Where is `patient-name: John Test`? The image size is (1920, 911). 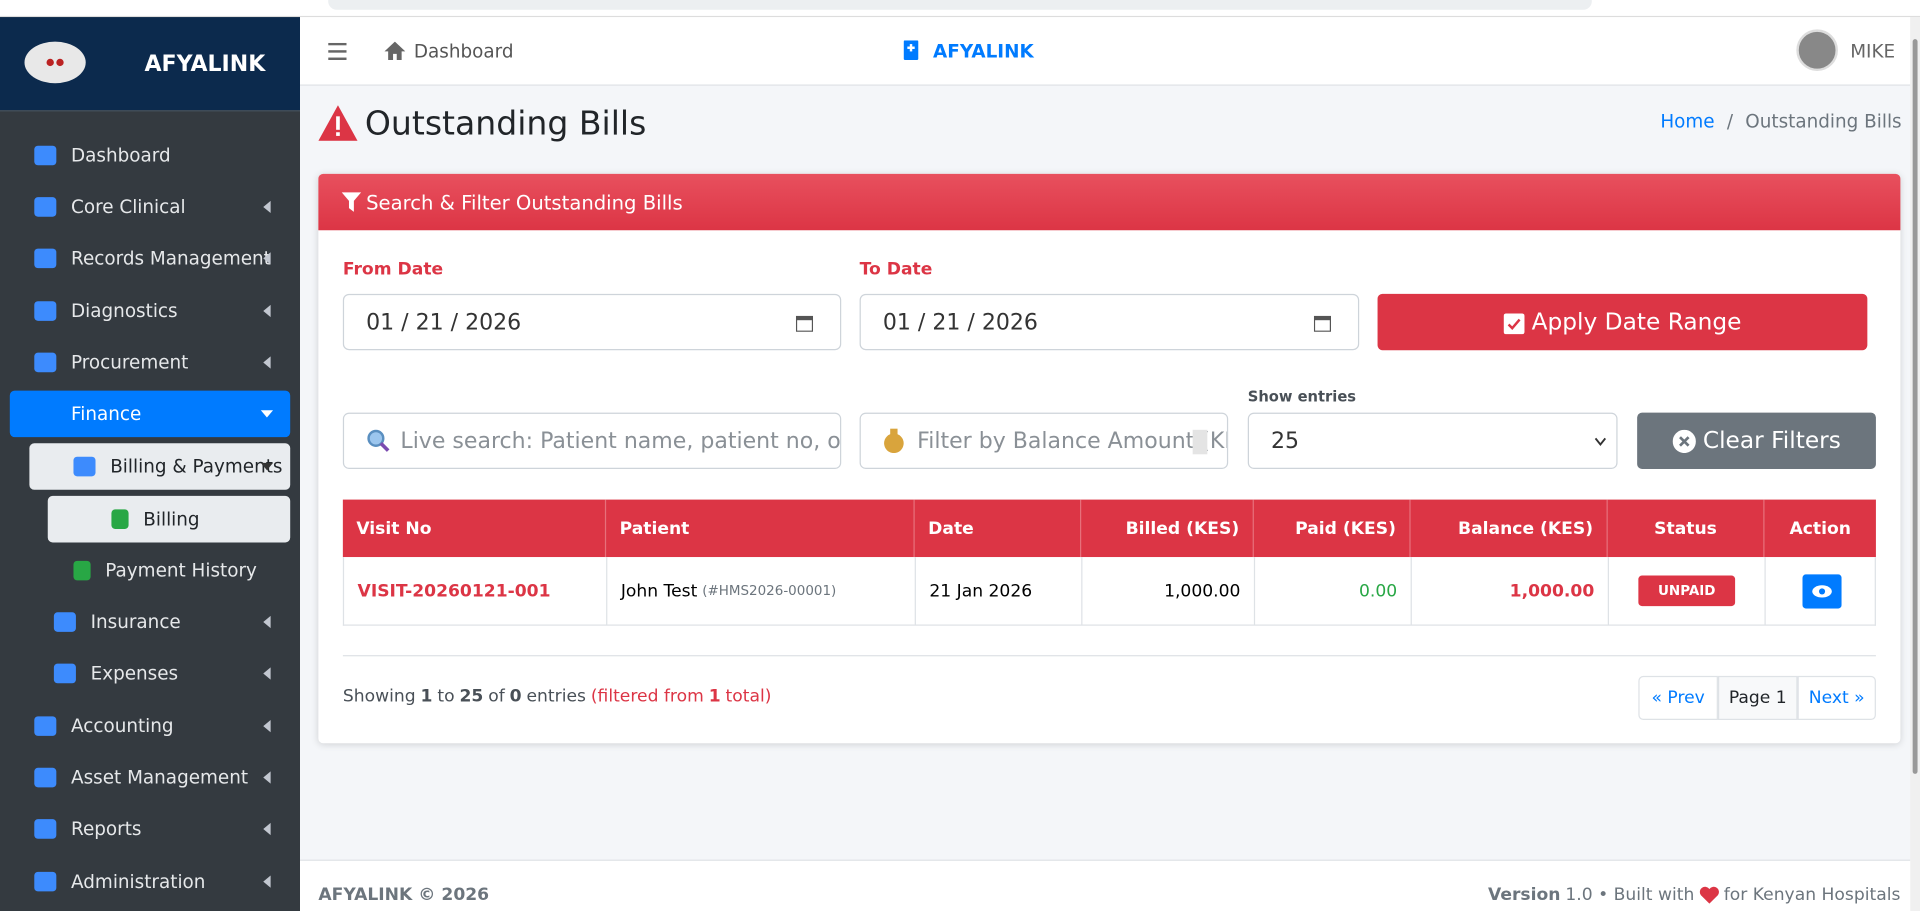
patient-name: John Test is located at coordinates (659, 591).